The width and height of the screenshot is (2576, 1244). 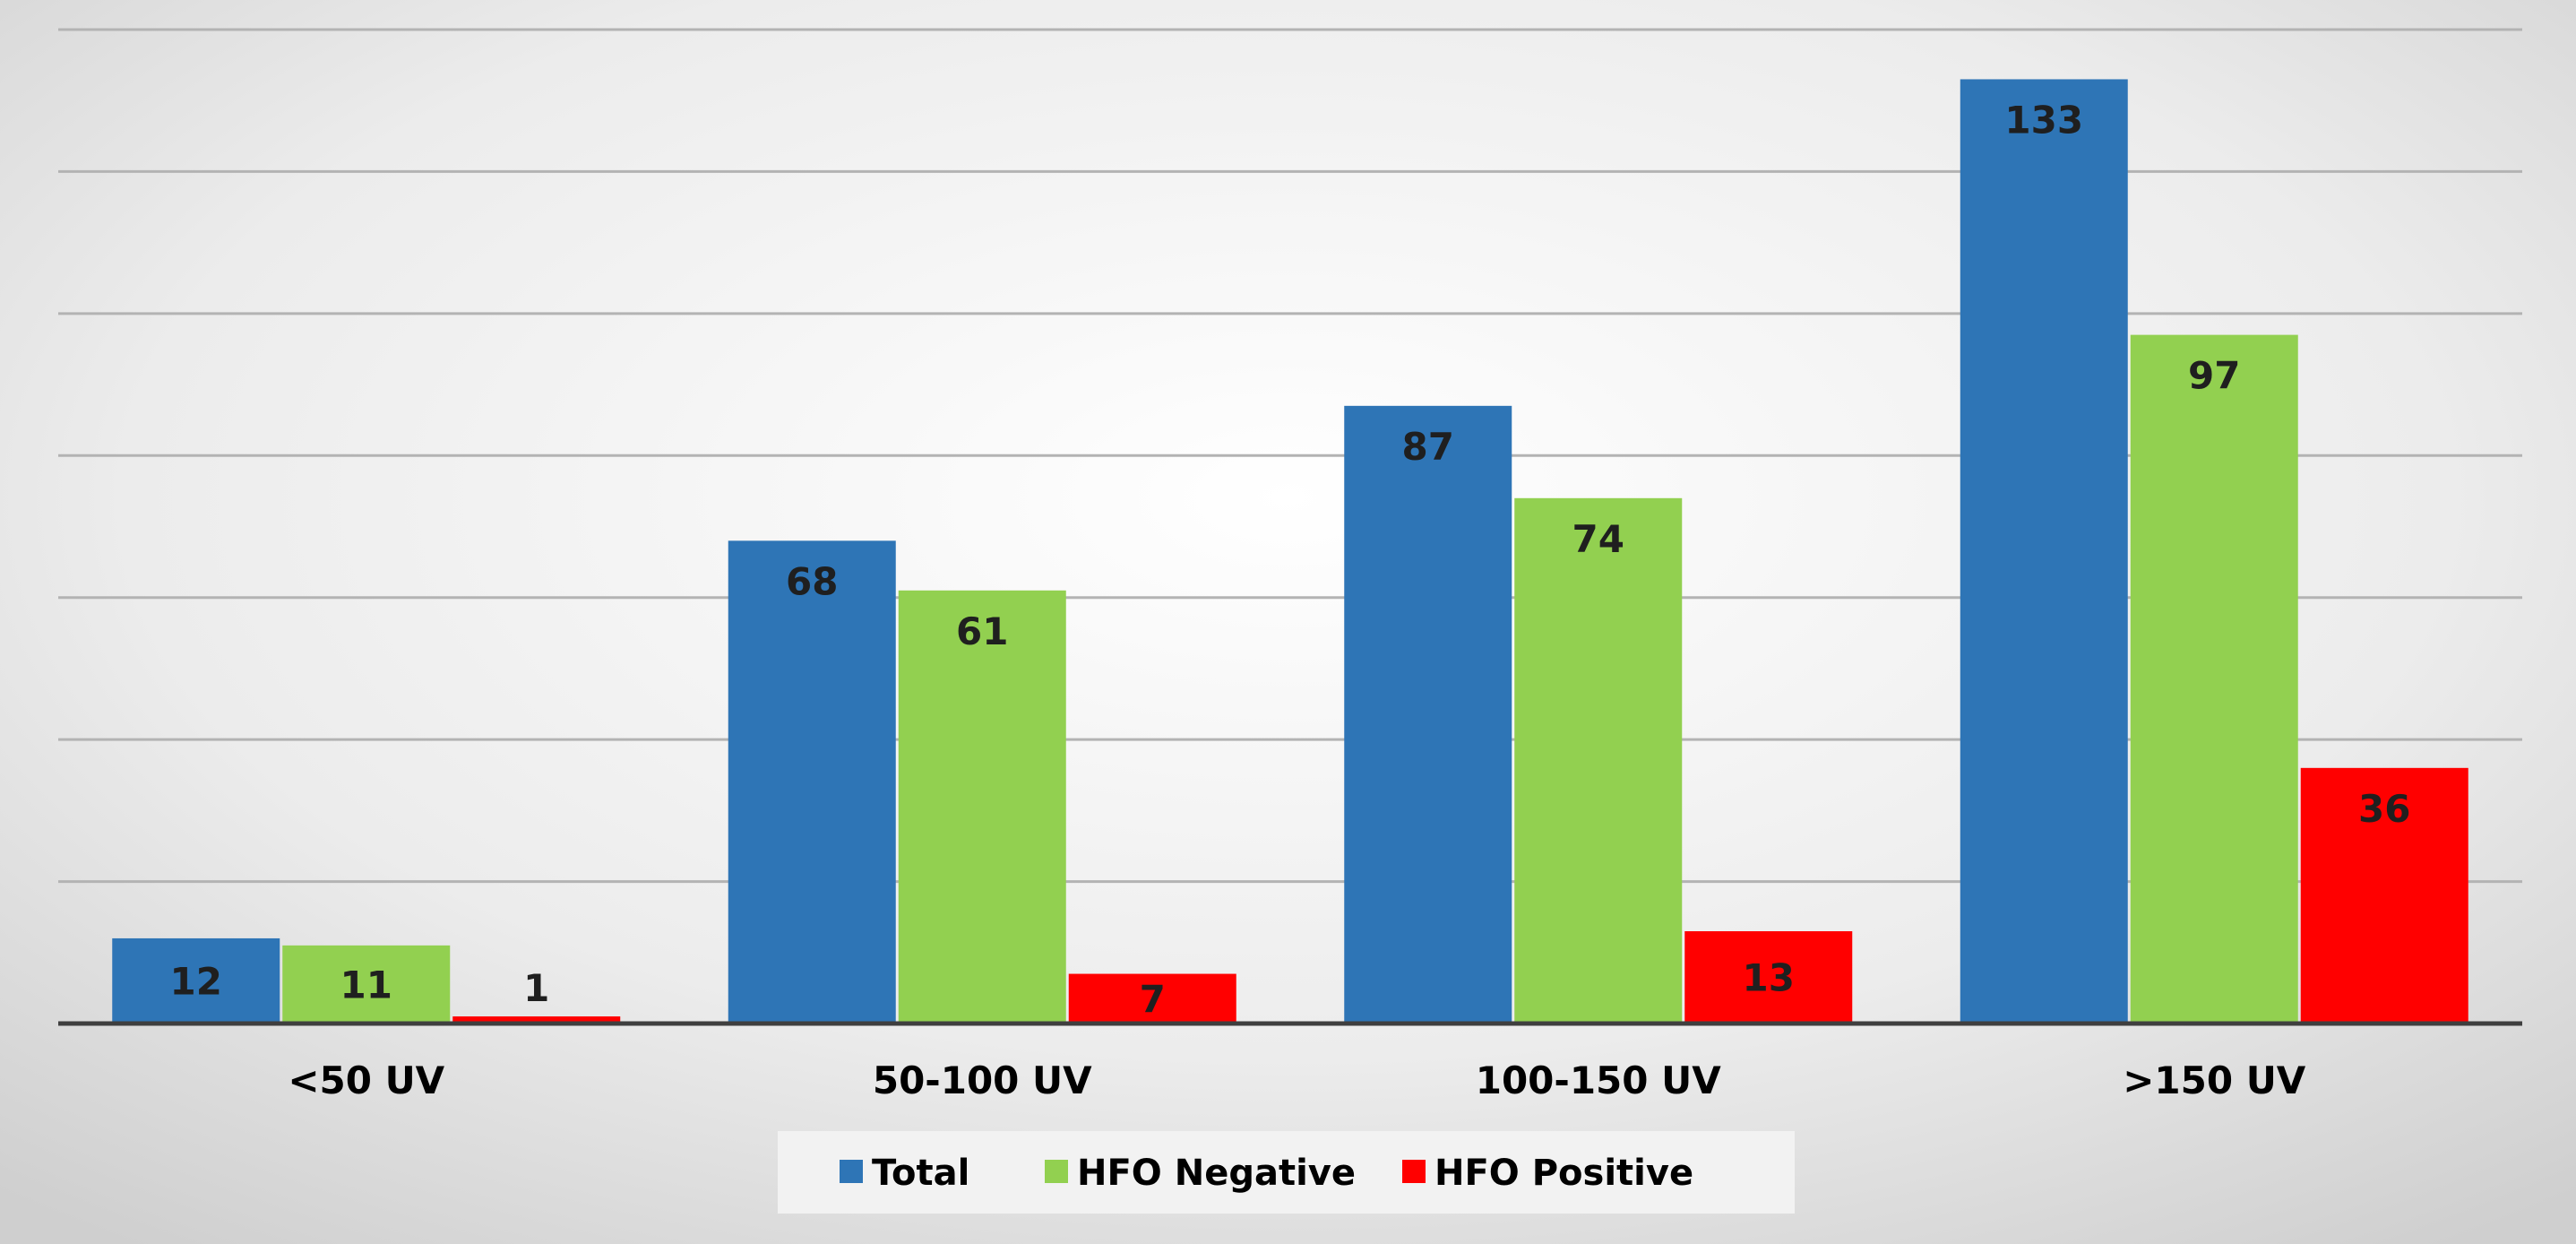 I want to click on legend-item-label: HFO Negative, so click(x=1216, y=1173).